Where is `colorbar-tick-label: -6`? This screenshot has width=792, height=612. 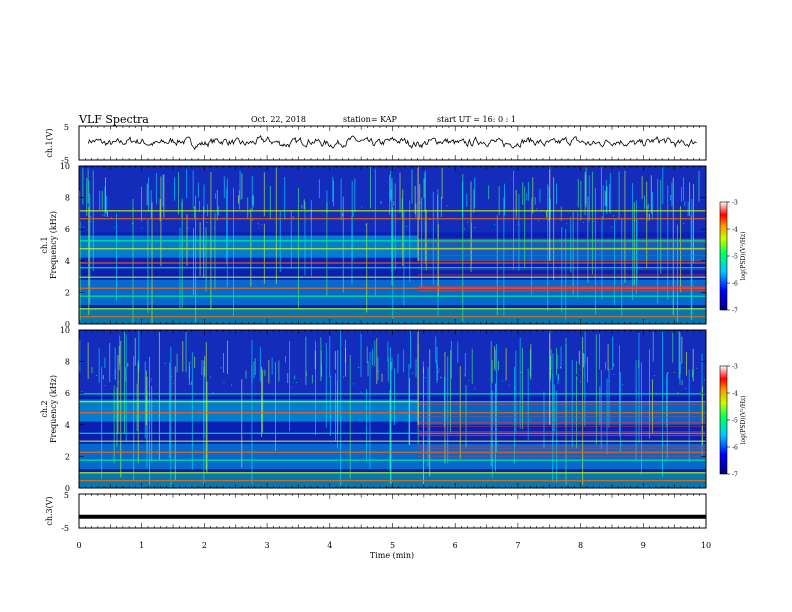 colorbar-tick-label: -6 is located at coordinates (735, 448).